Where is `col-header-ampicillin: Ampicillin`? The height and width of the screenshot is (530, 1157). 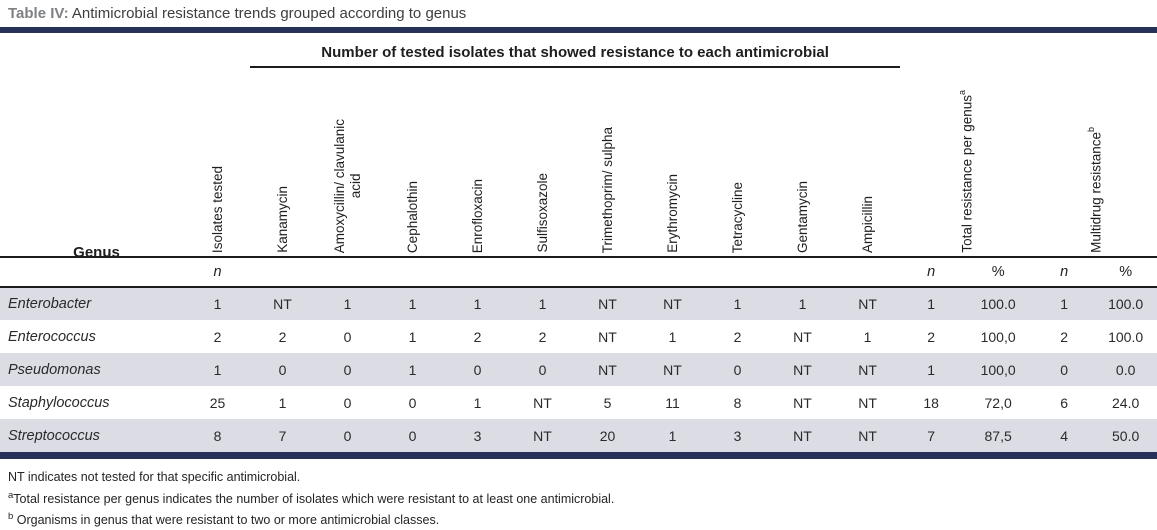
col-header-ampicillin: Ampicillin is located at coordinates (867, 224).